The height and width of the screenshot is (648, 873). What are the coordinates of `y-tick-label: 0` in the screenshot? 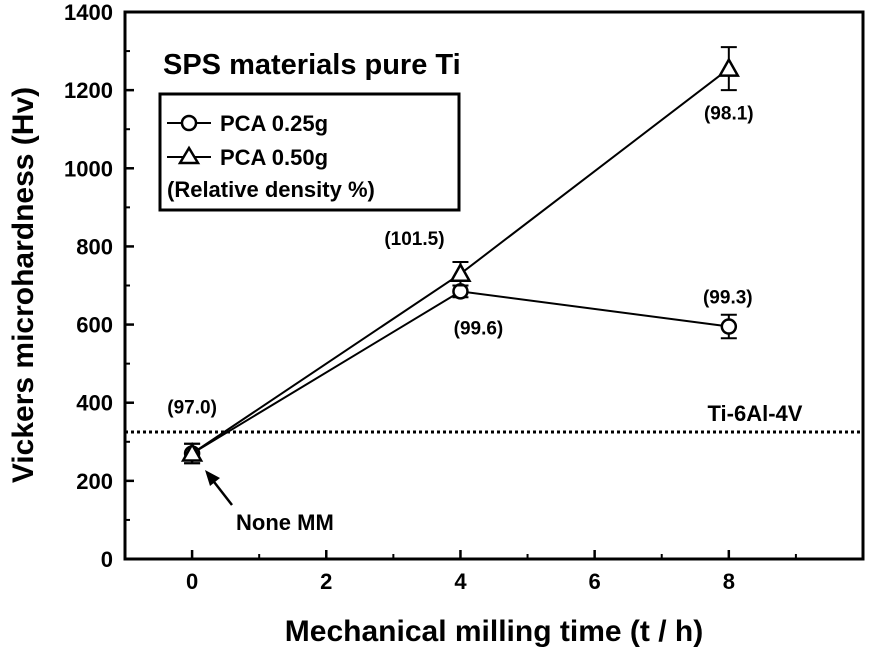 It's located at (107, 559).